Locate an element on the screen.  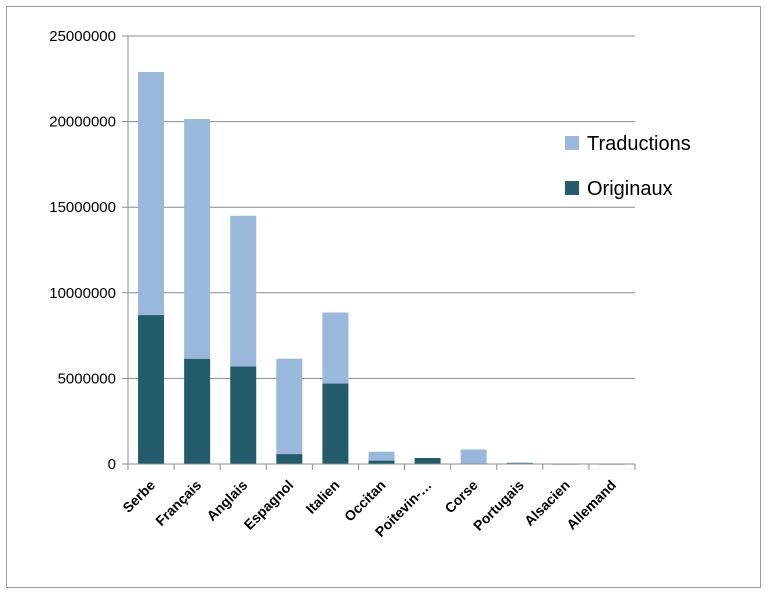
x-category-label: Portugais is located at coordinates (498, 505).